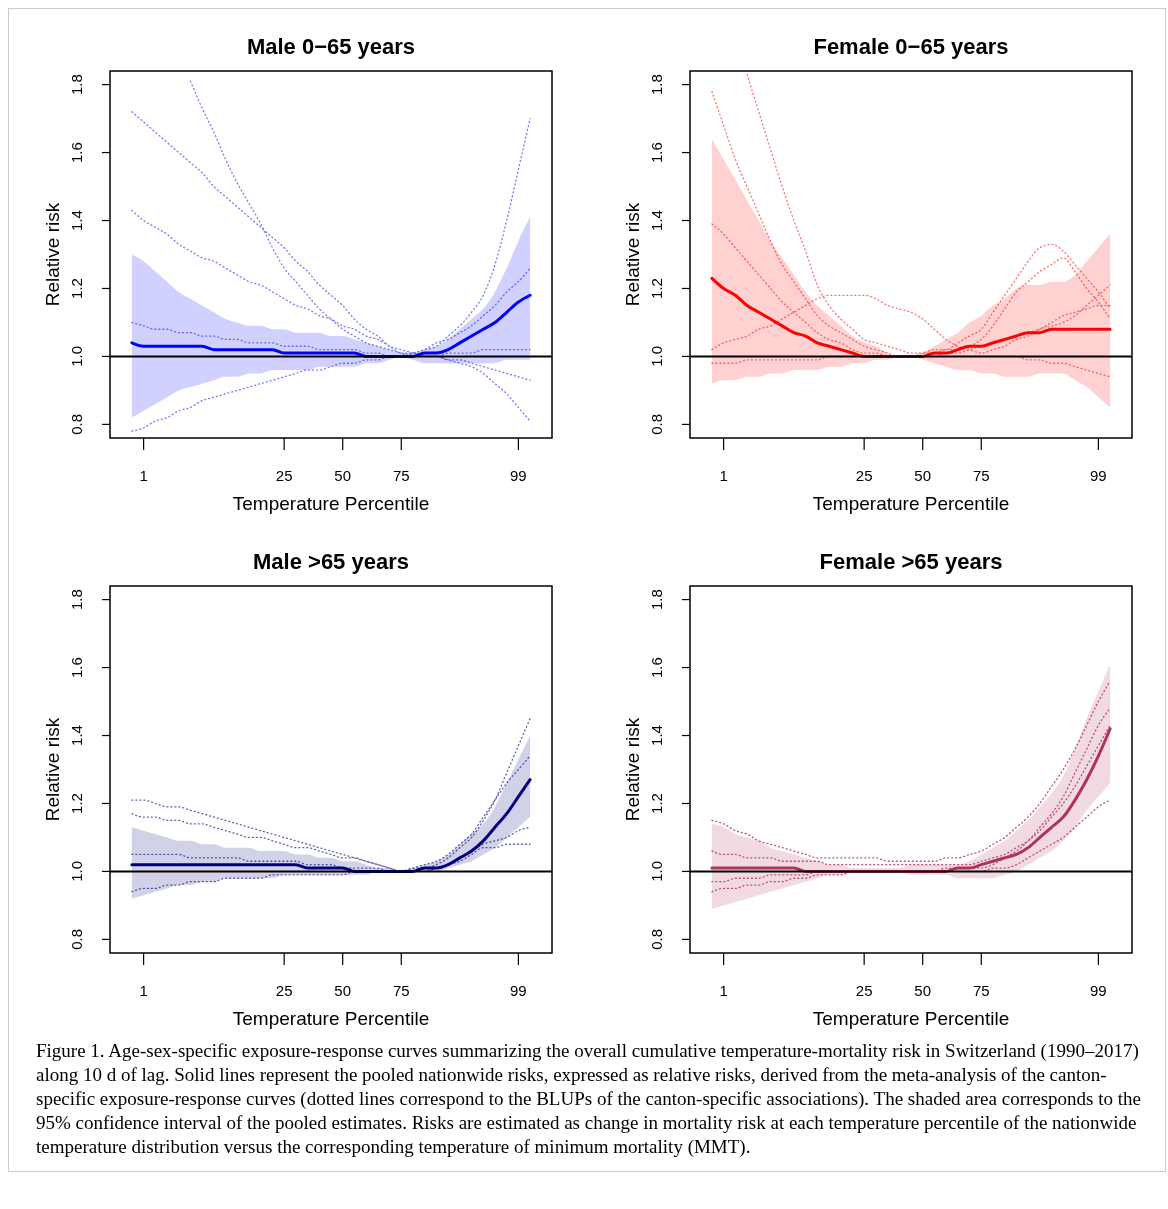 The height and width of the screenshot is (1209, 1168). What do you see at coordinates (589, 1099) in the screenshot?
I see `caption: Figure 1. Age-sex-specific exposure-response curves summarizing the overall cumulative temperature-mortality risk in Switzerland (1990–2017) along 10 d of lag. Solid lines represent the pooled nationwide risks, expressed as relative risks, derived from the meta-analysis of the canton-specific exposure-response curves (dotted lines correspond to the BLUPs of the canton-specific associations). The shaded area corresponds to the 95% confidence interval of the pooled estimates. Risks are estimated as change in mortality risk at each temperature percentile of the nationwide temperature distribution versus the corresponding temperature of minimum mortality (MMT).` at bounding box center [589, 1099].